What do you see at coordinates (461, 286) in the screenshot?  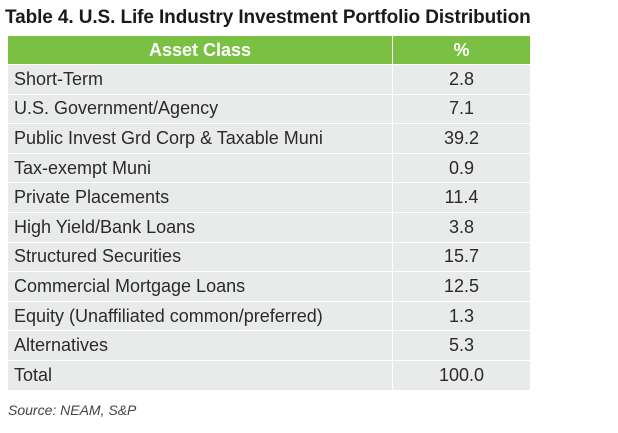 I see `percent-cell: 12.5` at bounding box center [461, 286].